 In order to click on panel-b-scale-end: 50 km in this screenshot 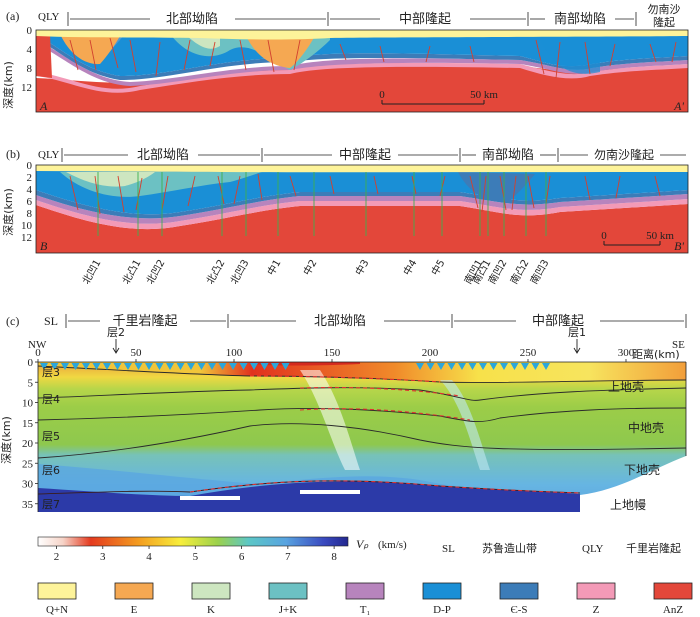, I will do `click(660, 236)`.